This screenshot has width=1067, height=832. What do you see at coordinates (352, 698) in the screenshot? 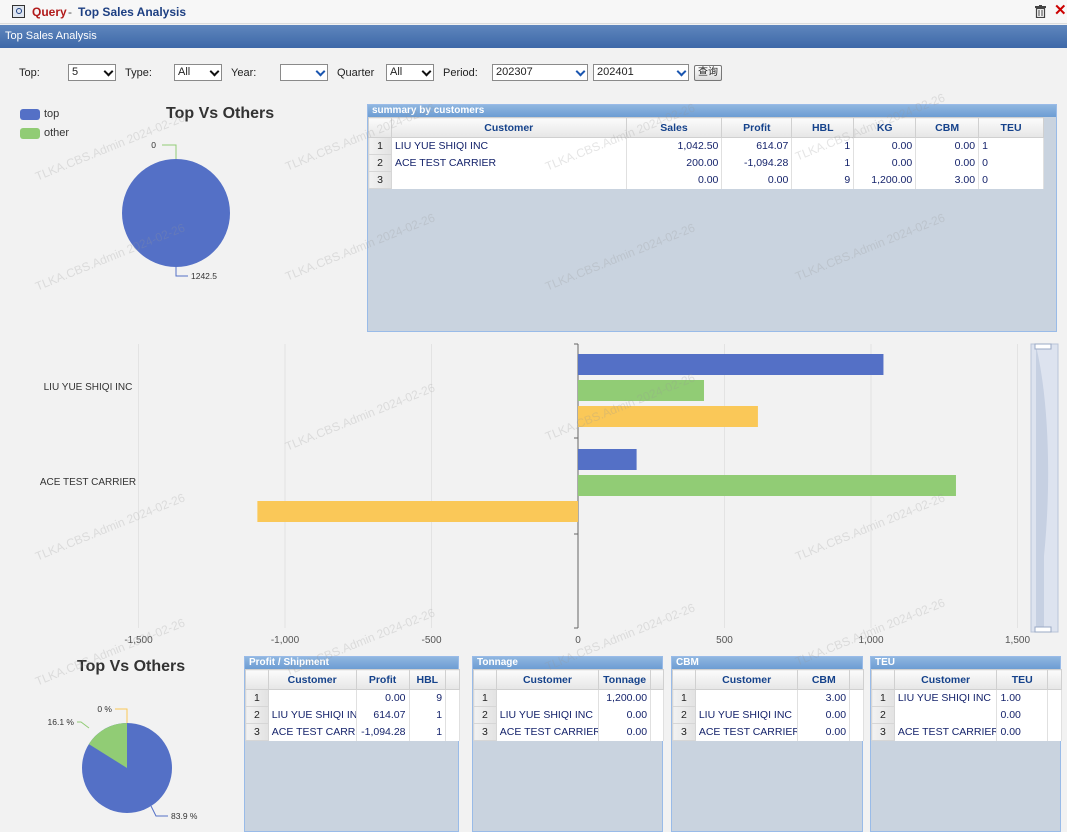
I see `table-row: 1 0.00 9` at bounding box center [352, 698].